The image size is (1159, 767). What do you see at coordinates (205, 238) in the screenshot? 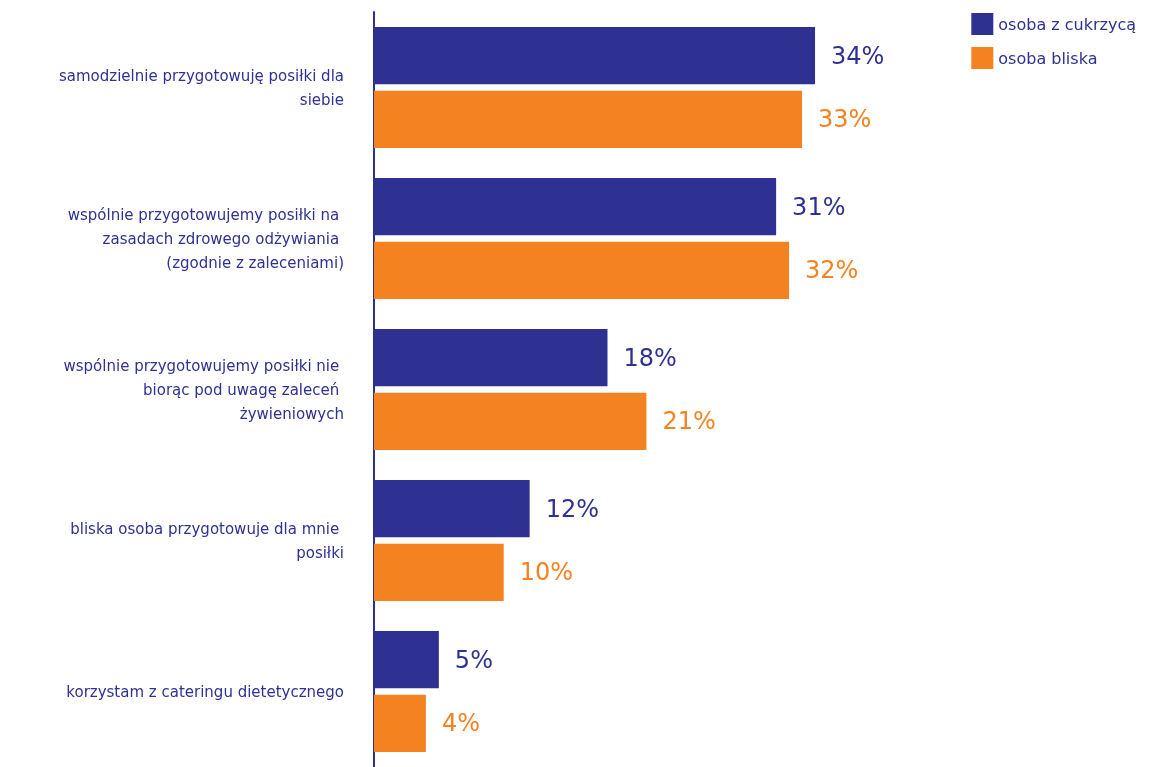
I see `y-tick-label: wspólnie przygotowujemy posiłki na zasadach zdrowego odżywiania (zgodnie z zaleceniami)` at bounding box center [205, 238].